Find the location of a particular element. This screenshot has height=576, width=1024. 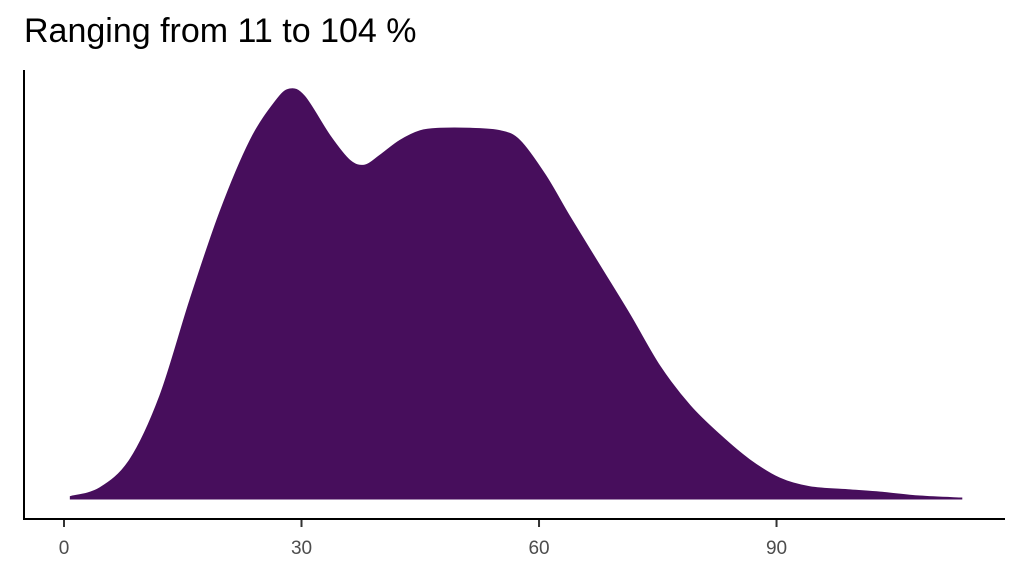

x-axis-ticks: 0 30 60 90 is located at coordinates (423, 539).